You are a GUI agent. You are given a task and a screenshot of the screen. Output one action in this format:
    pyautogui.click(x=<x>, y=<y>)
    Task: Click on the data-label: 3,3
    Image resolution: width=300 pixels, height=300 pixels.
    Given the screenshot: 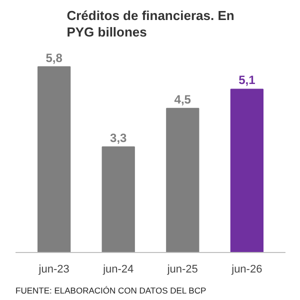 What is the action you would take?
    pyautogui.click(x=119, y=137)
    